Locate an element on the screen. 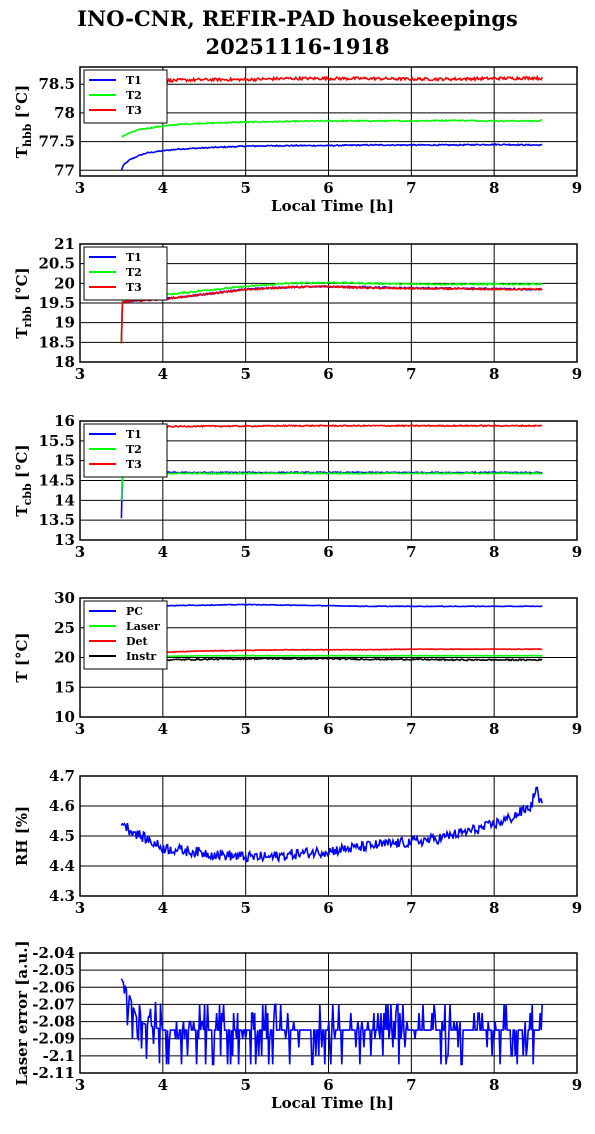 This screenshot has width=595, height=1134. y-tick-label: -2.11 is located at coordinates (53, 1073).